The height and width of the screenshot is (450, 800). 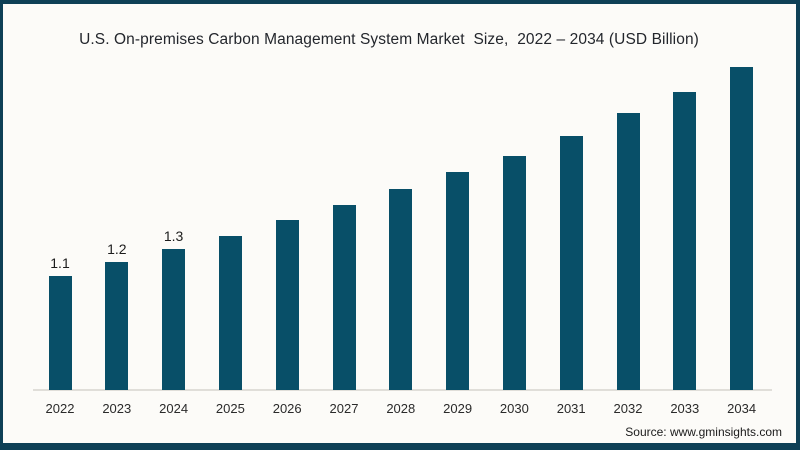 What do you see at coordinates (400, 446) in the screenshot?
I see `frame-border-bottom` at bounding box center [400, 446].